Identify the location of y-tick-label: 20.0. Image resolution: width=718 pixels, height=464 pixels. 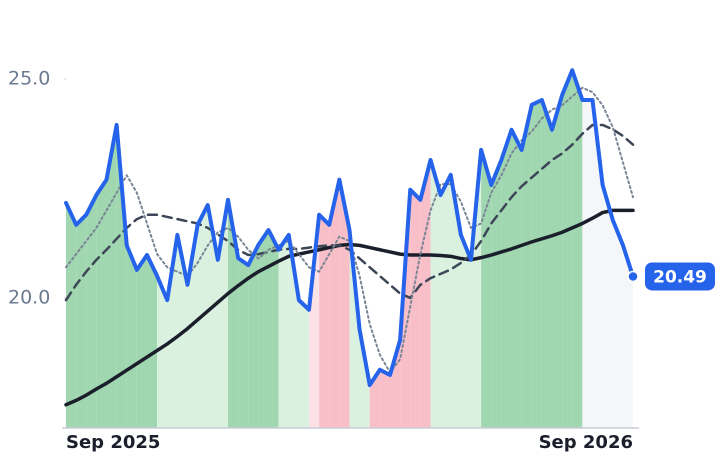
(29, 297).